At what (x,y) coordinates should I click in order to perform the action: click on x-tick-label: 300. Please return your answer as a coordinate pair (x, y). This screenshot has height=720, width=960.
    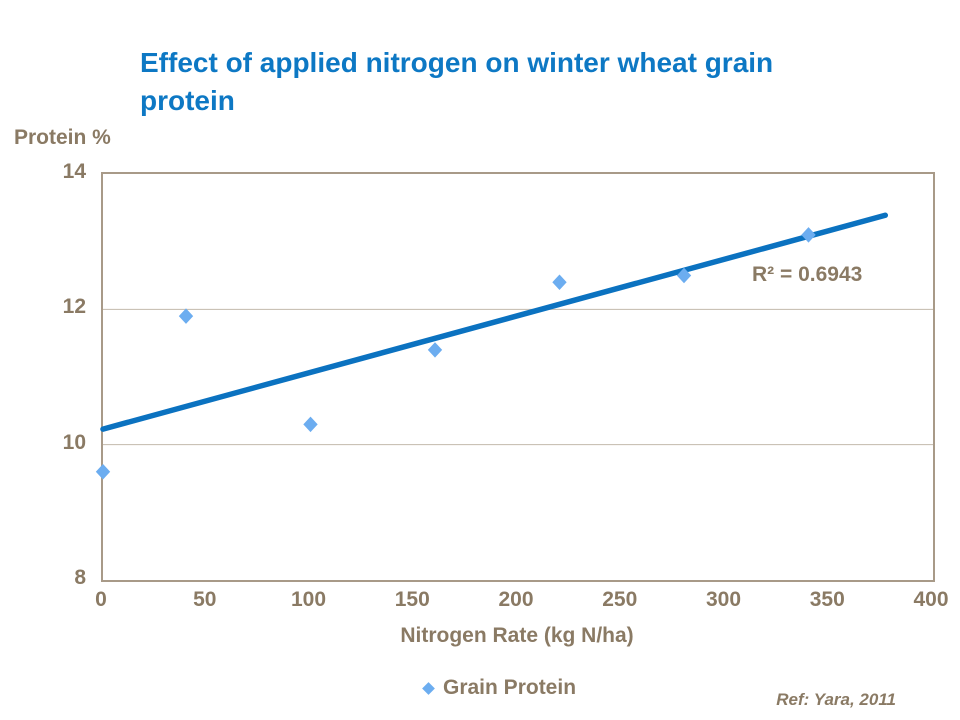
    Looking at the image, I should click on (723, 599).